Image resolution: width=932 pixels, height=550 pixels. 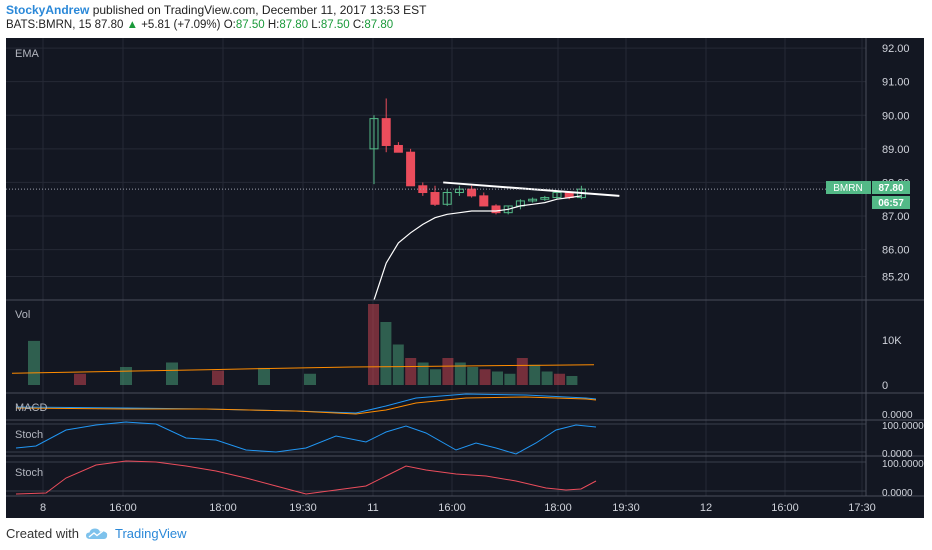 I want to click on tradingview-cloud-icon, so click(x=96, y=533).